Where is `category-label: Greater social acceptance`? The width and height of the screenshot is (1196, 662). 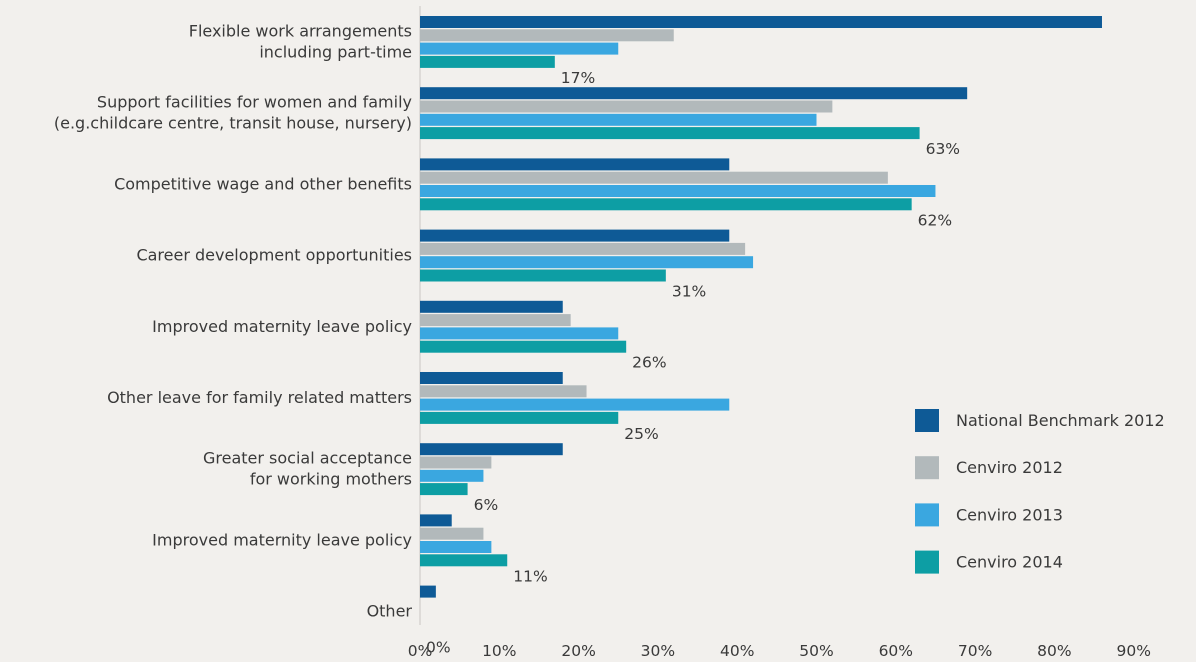 category-label: Greater social acceptance is located at coordinates (307, 458).